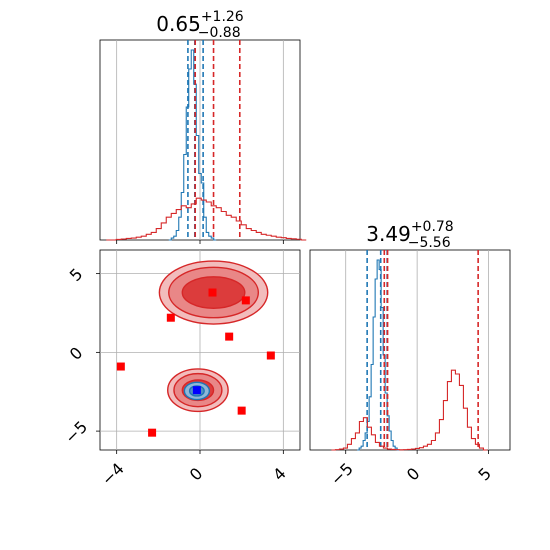 Image resolution: width=550 pixels, height=550 pixels. What do you see at coordinates (417, 350) in the screenshot?
I see `marginal-2-grid` at bounding box center [417, 350].